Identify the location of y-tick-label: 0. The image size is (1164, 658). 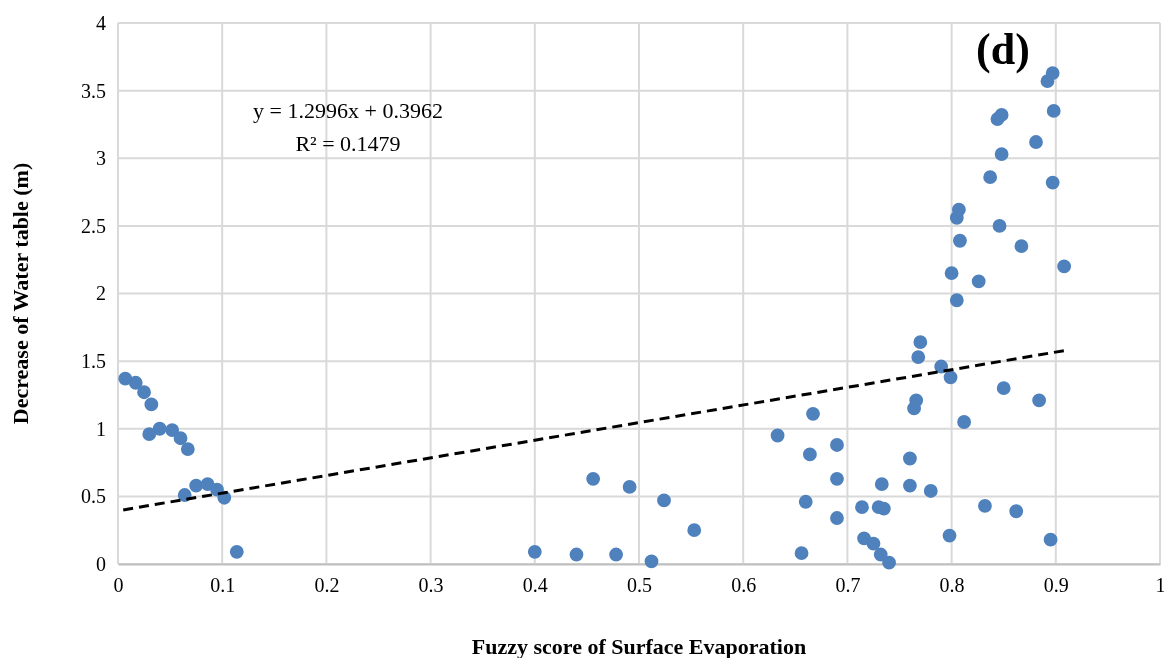
(101, 563).